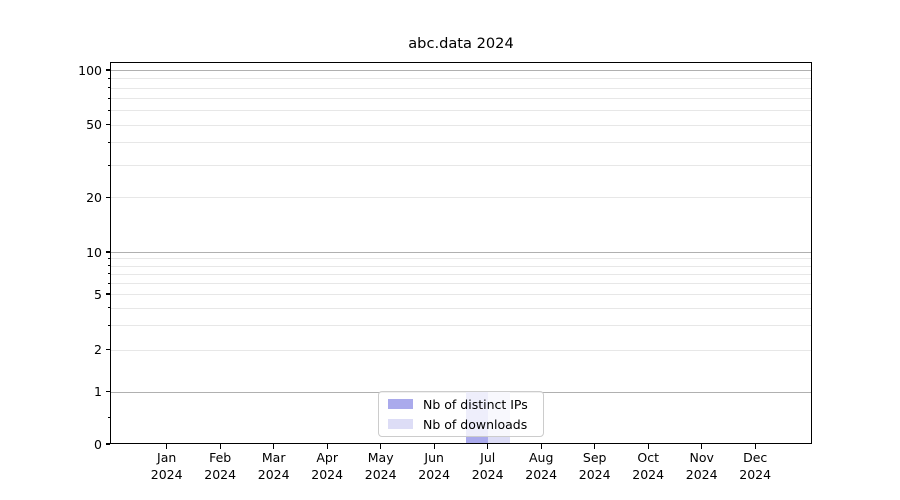 The height and width of the screenshot is (500, 900). I want to click on legend-label-downloads: Nb of downloads, so click(475, 424).